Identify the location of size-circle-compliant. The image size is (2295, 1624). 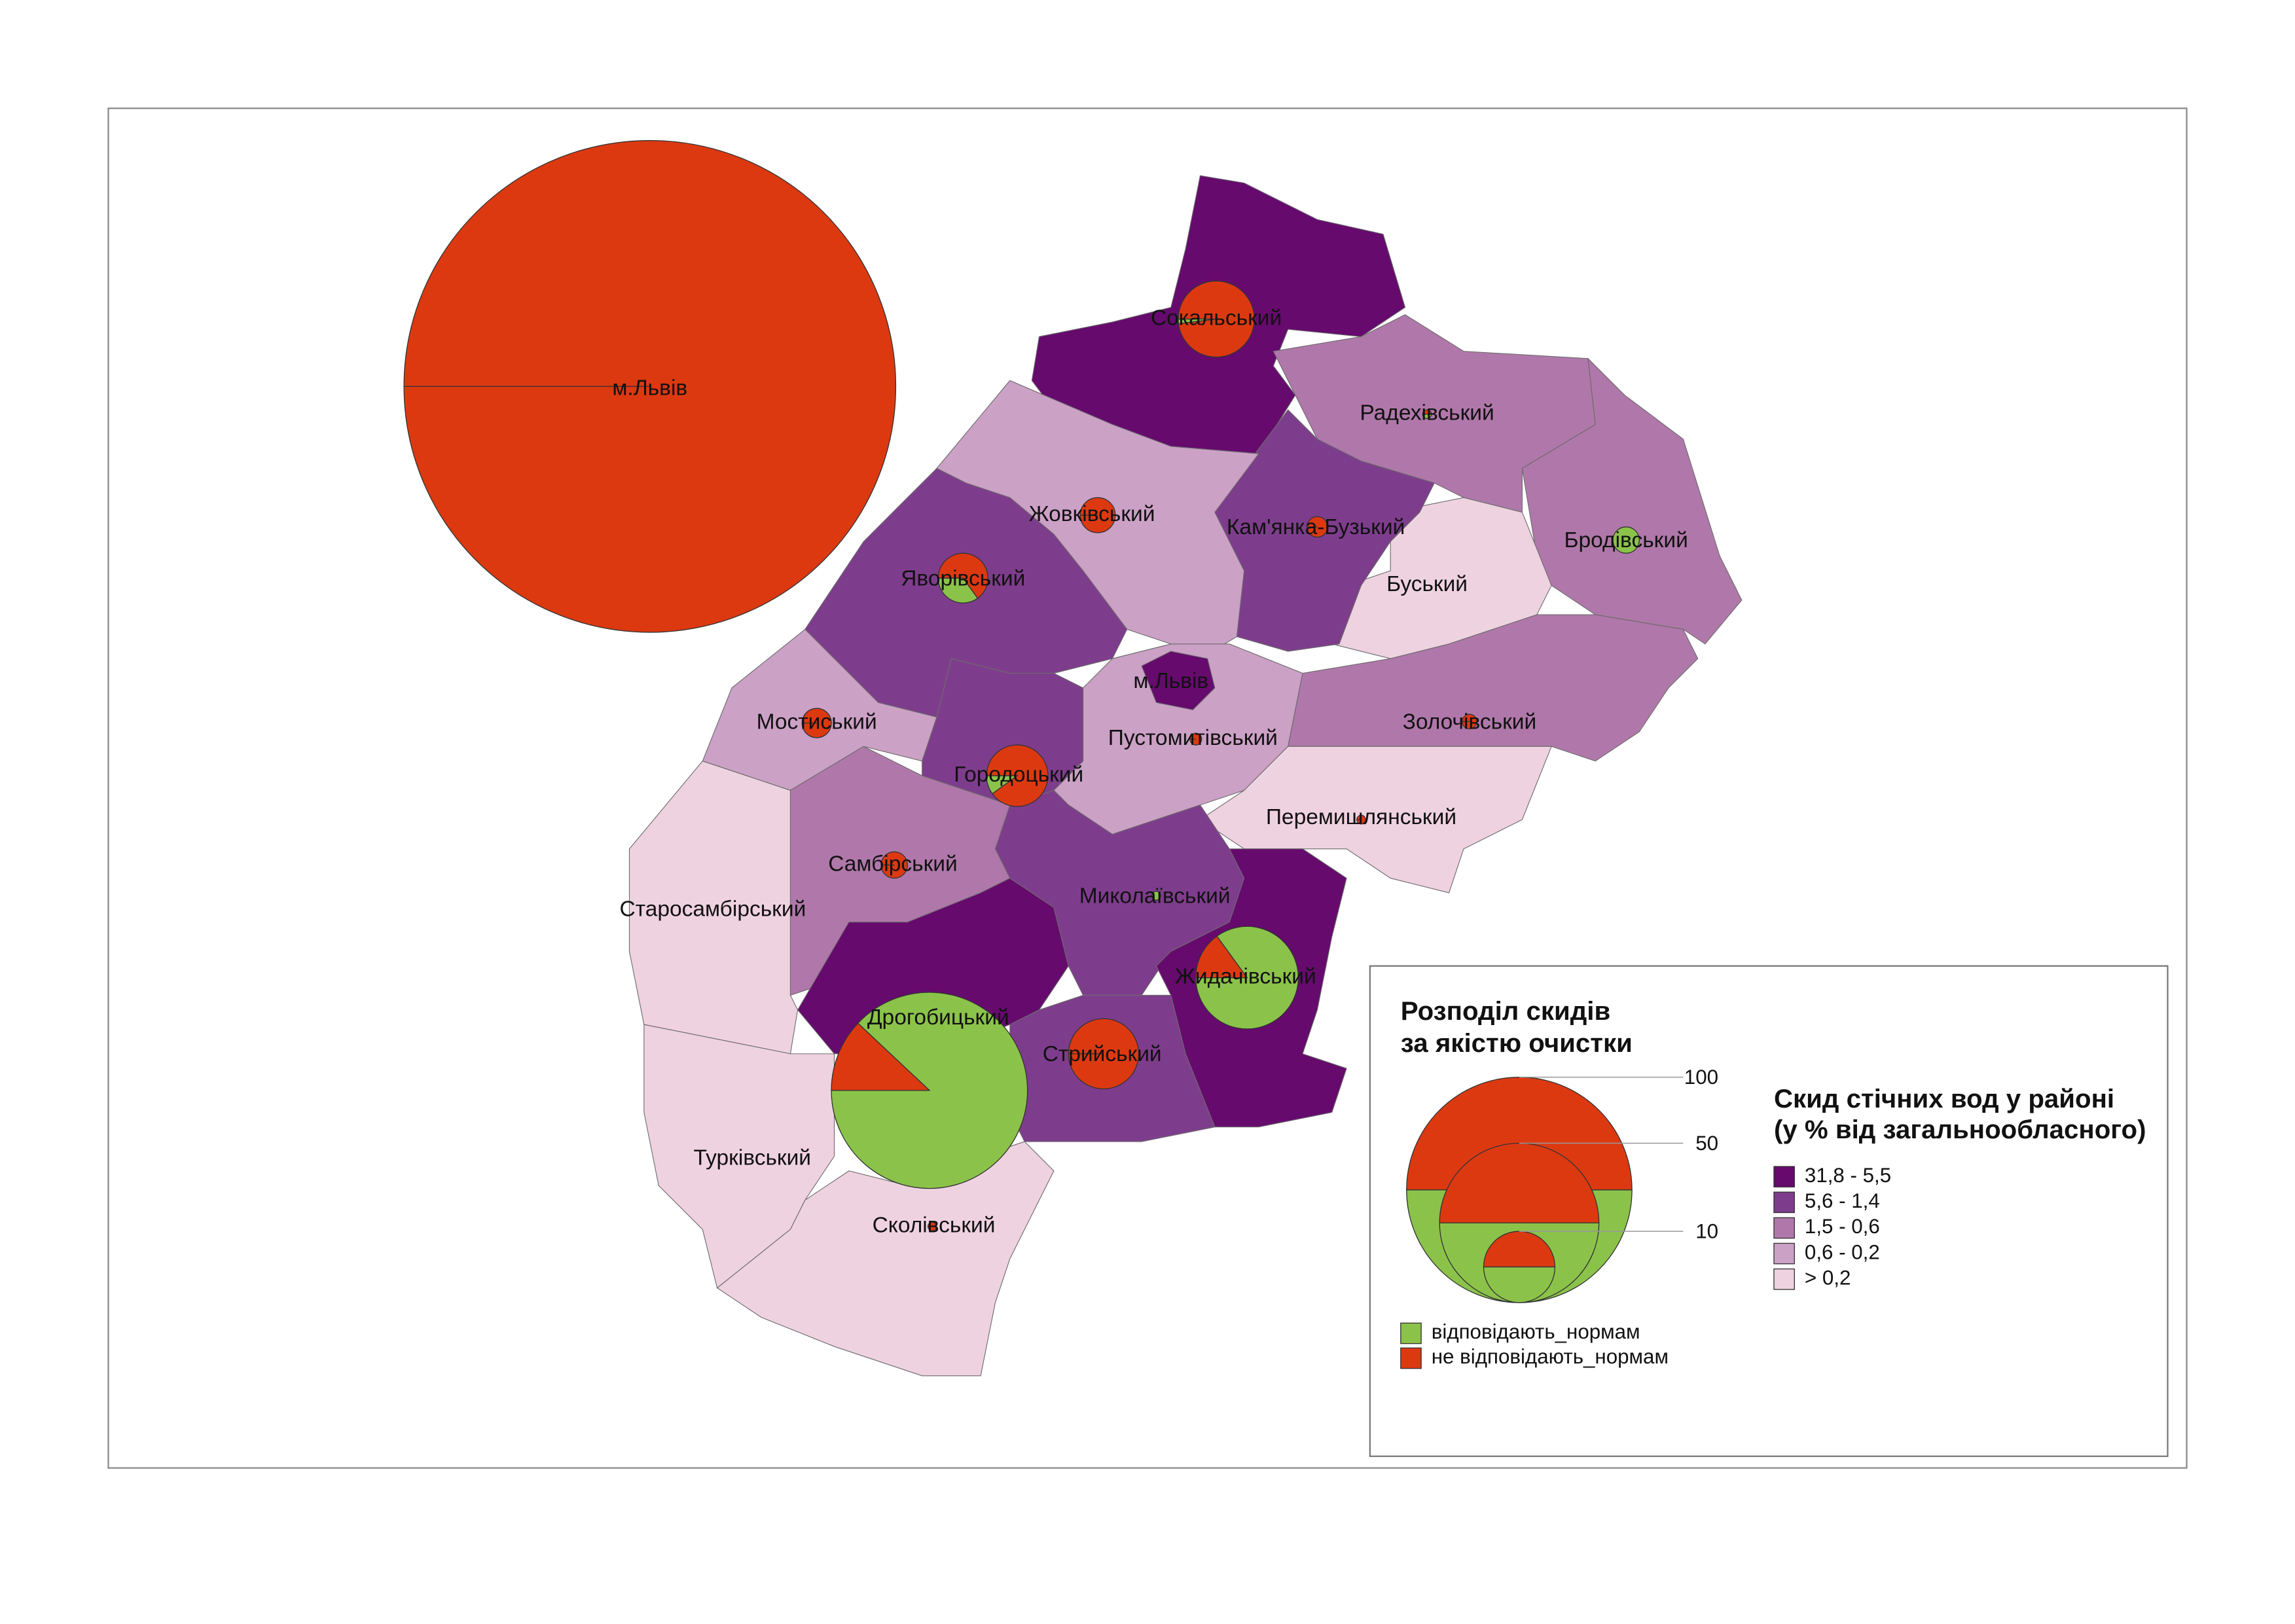
(1519, 1284).